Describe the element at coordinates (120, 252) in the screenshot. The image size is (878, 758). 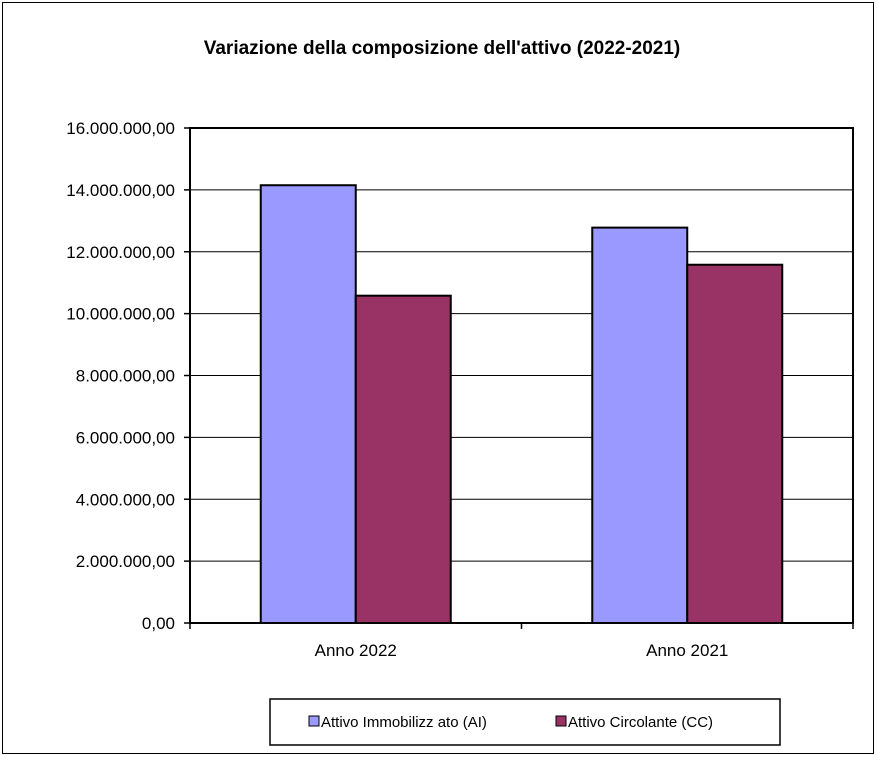
I see `y-tick-label: 12.000.000,00` at that location.